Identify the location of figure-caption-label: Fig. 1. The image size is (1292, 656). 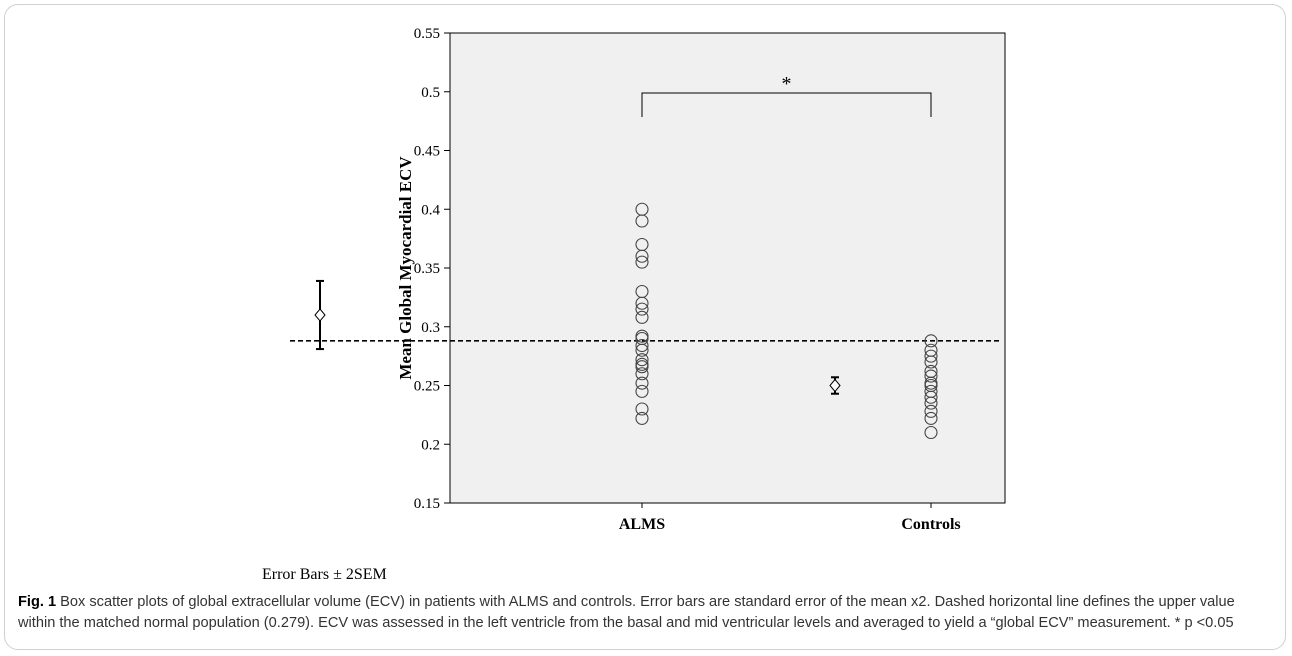
(37, 602).